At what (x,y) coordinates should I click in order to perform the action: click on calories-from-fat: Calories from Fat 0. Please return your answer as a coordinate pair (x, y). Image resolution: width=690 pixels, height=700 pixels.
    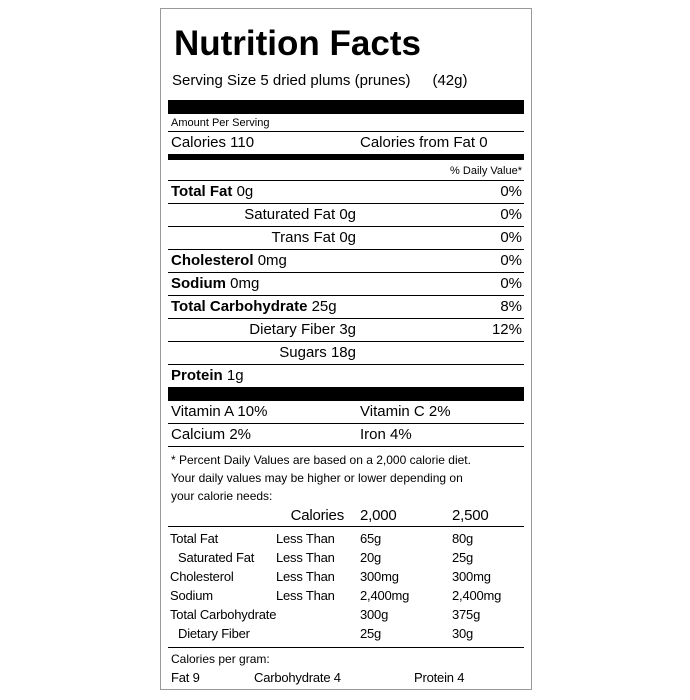
    Looking at the image, I should click on (424, 142).